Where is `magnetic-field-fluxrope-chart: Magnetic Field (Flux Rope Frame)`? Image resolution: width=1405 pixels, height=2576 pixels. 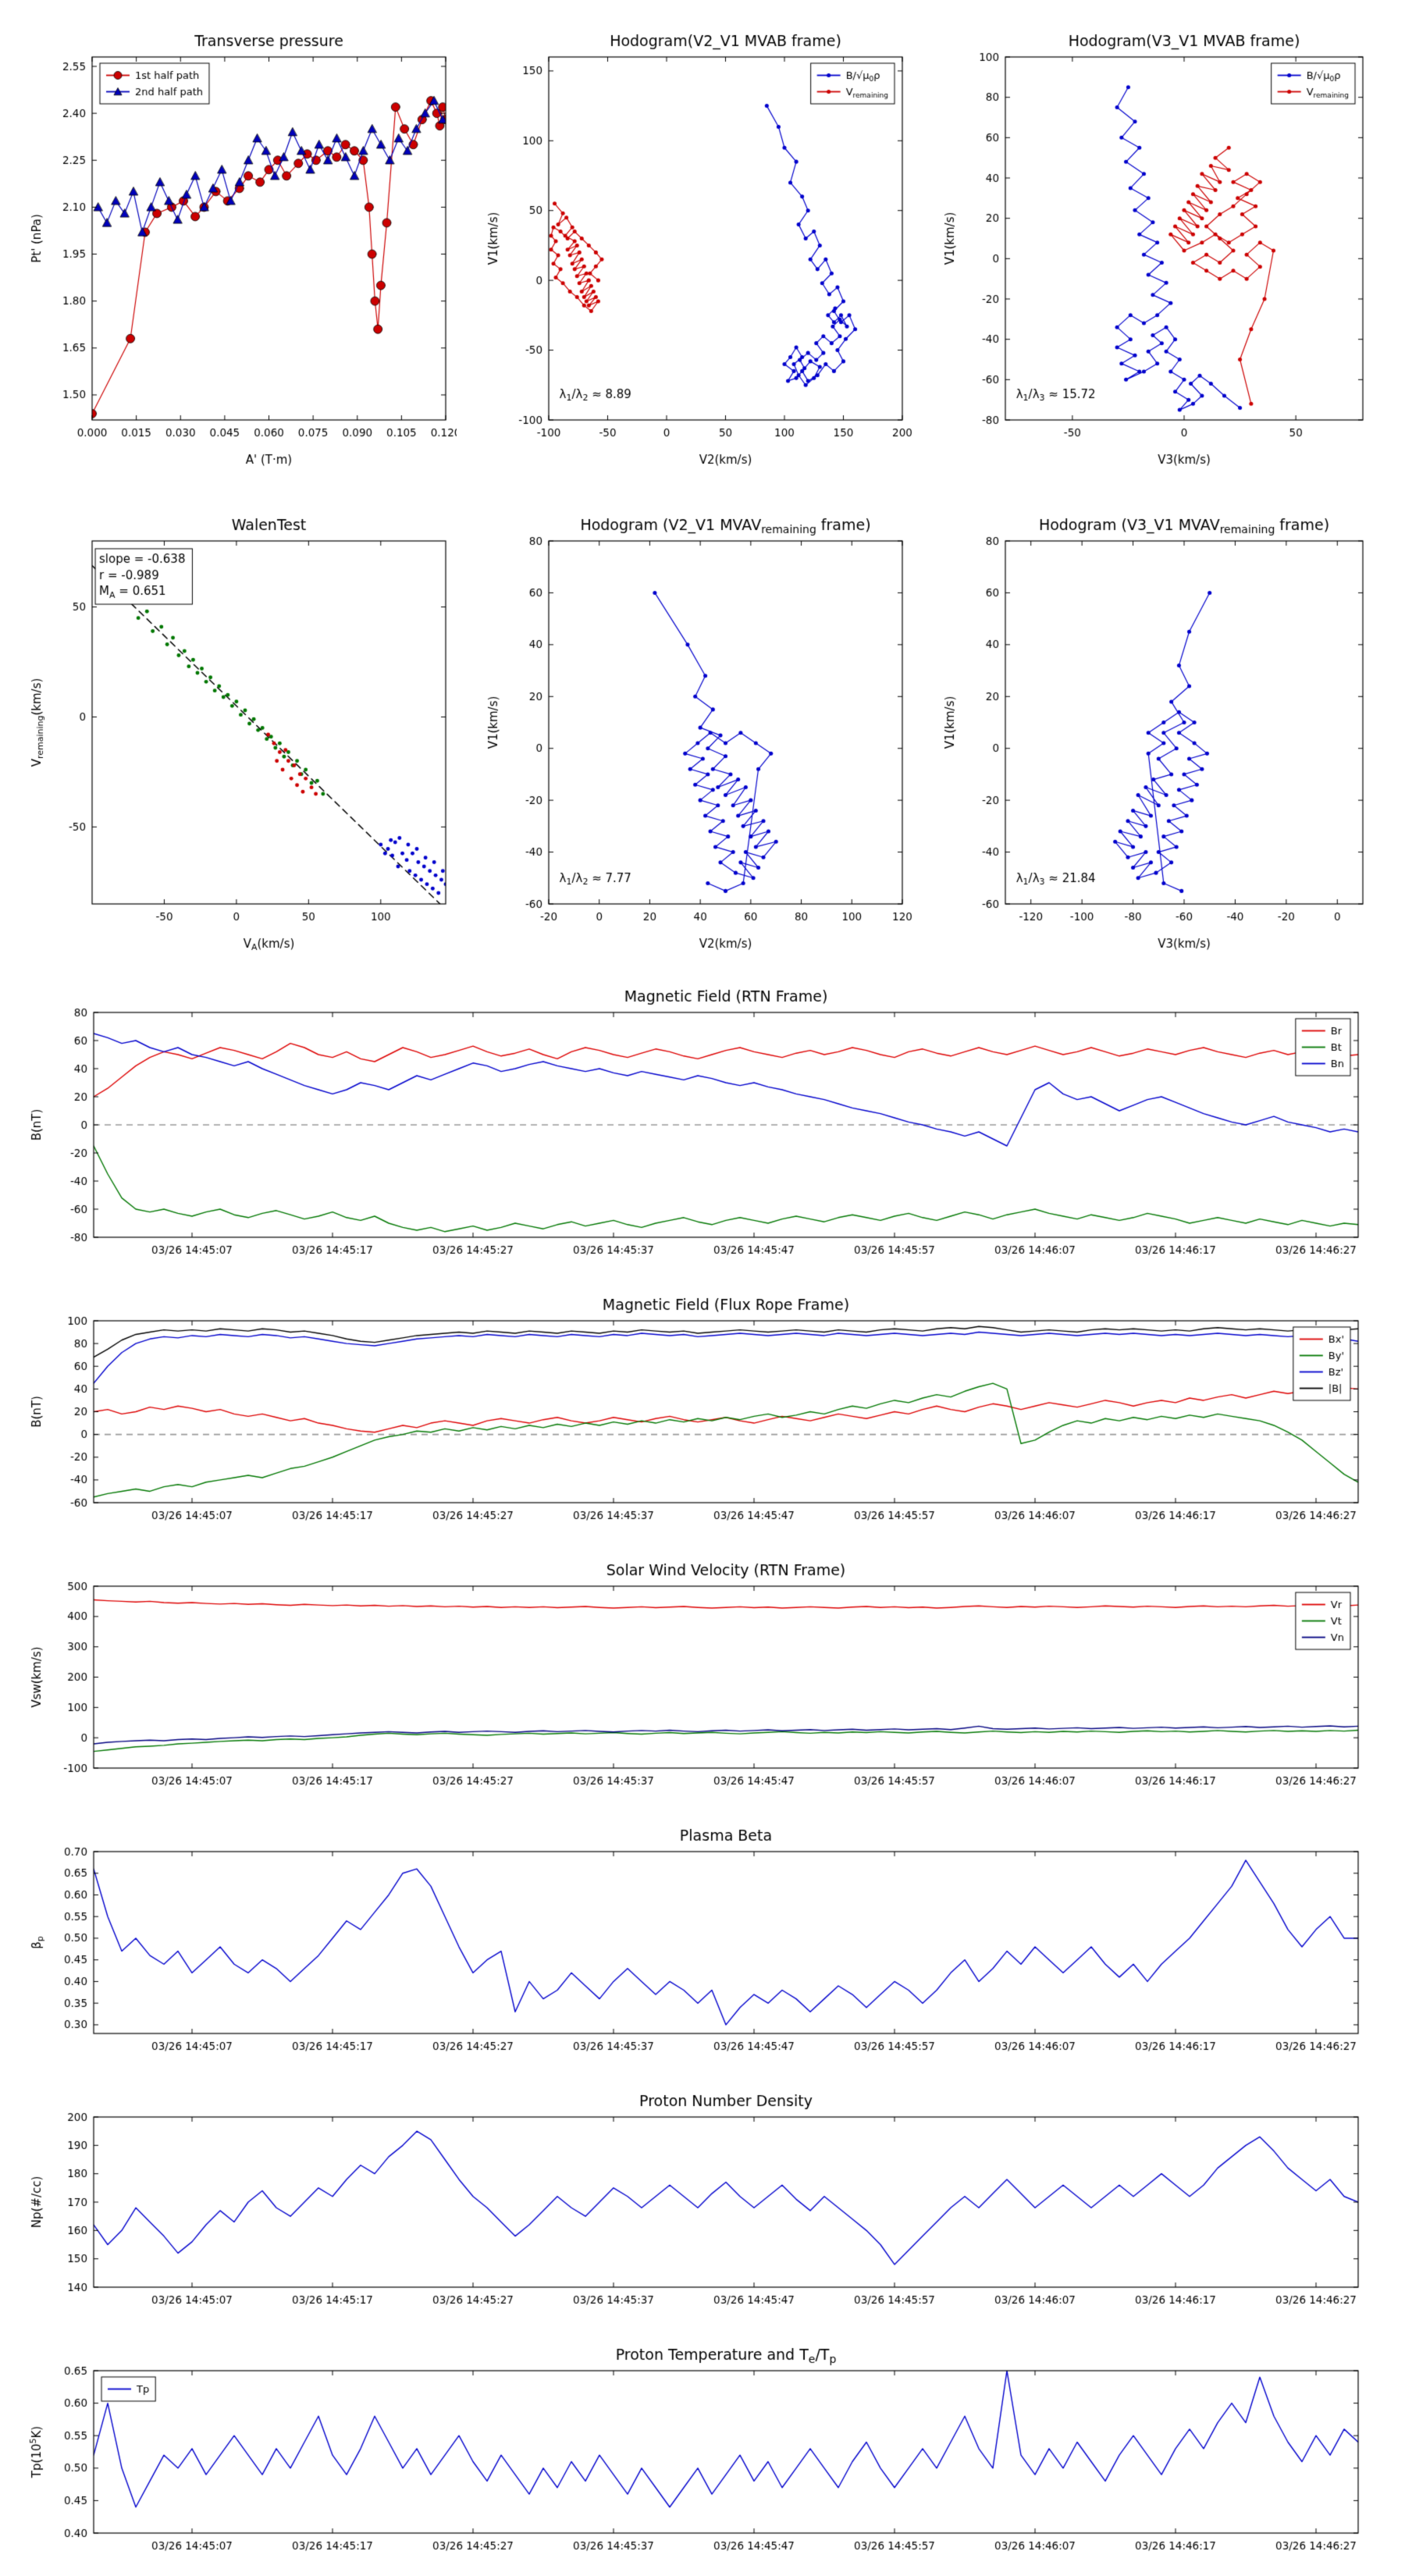
magnetic-field-fluxrope-chart: Magnetic Field (Flux Rope Frame) is located at coordinates (703, 1415).